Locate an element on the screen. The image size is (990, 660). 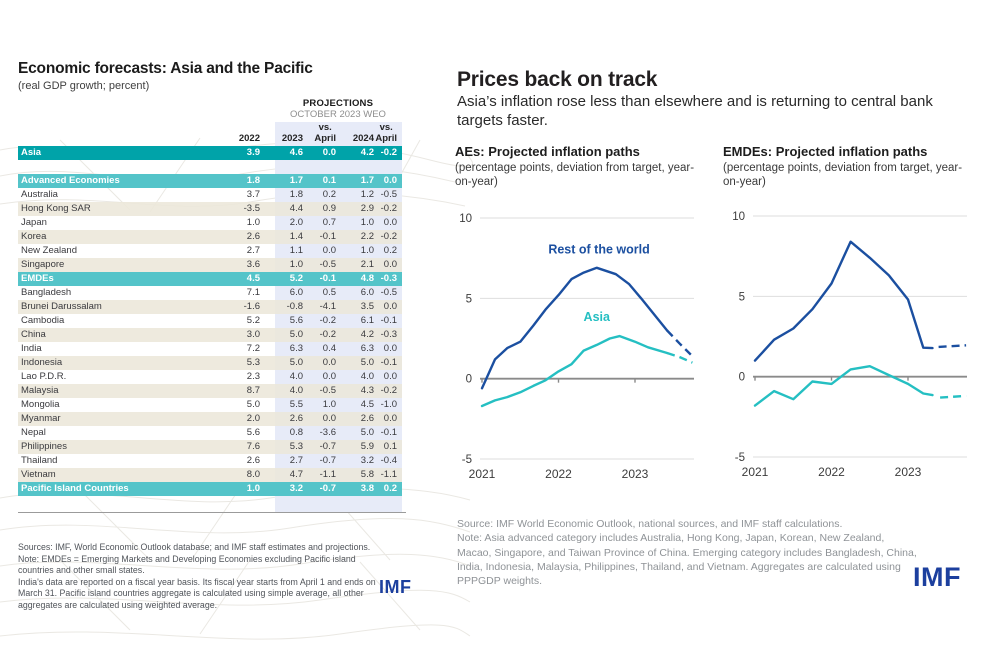
x-tick-label: 2023 is located at coordinates (908, 472).